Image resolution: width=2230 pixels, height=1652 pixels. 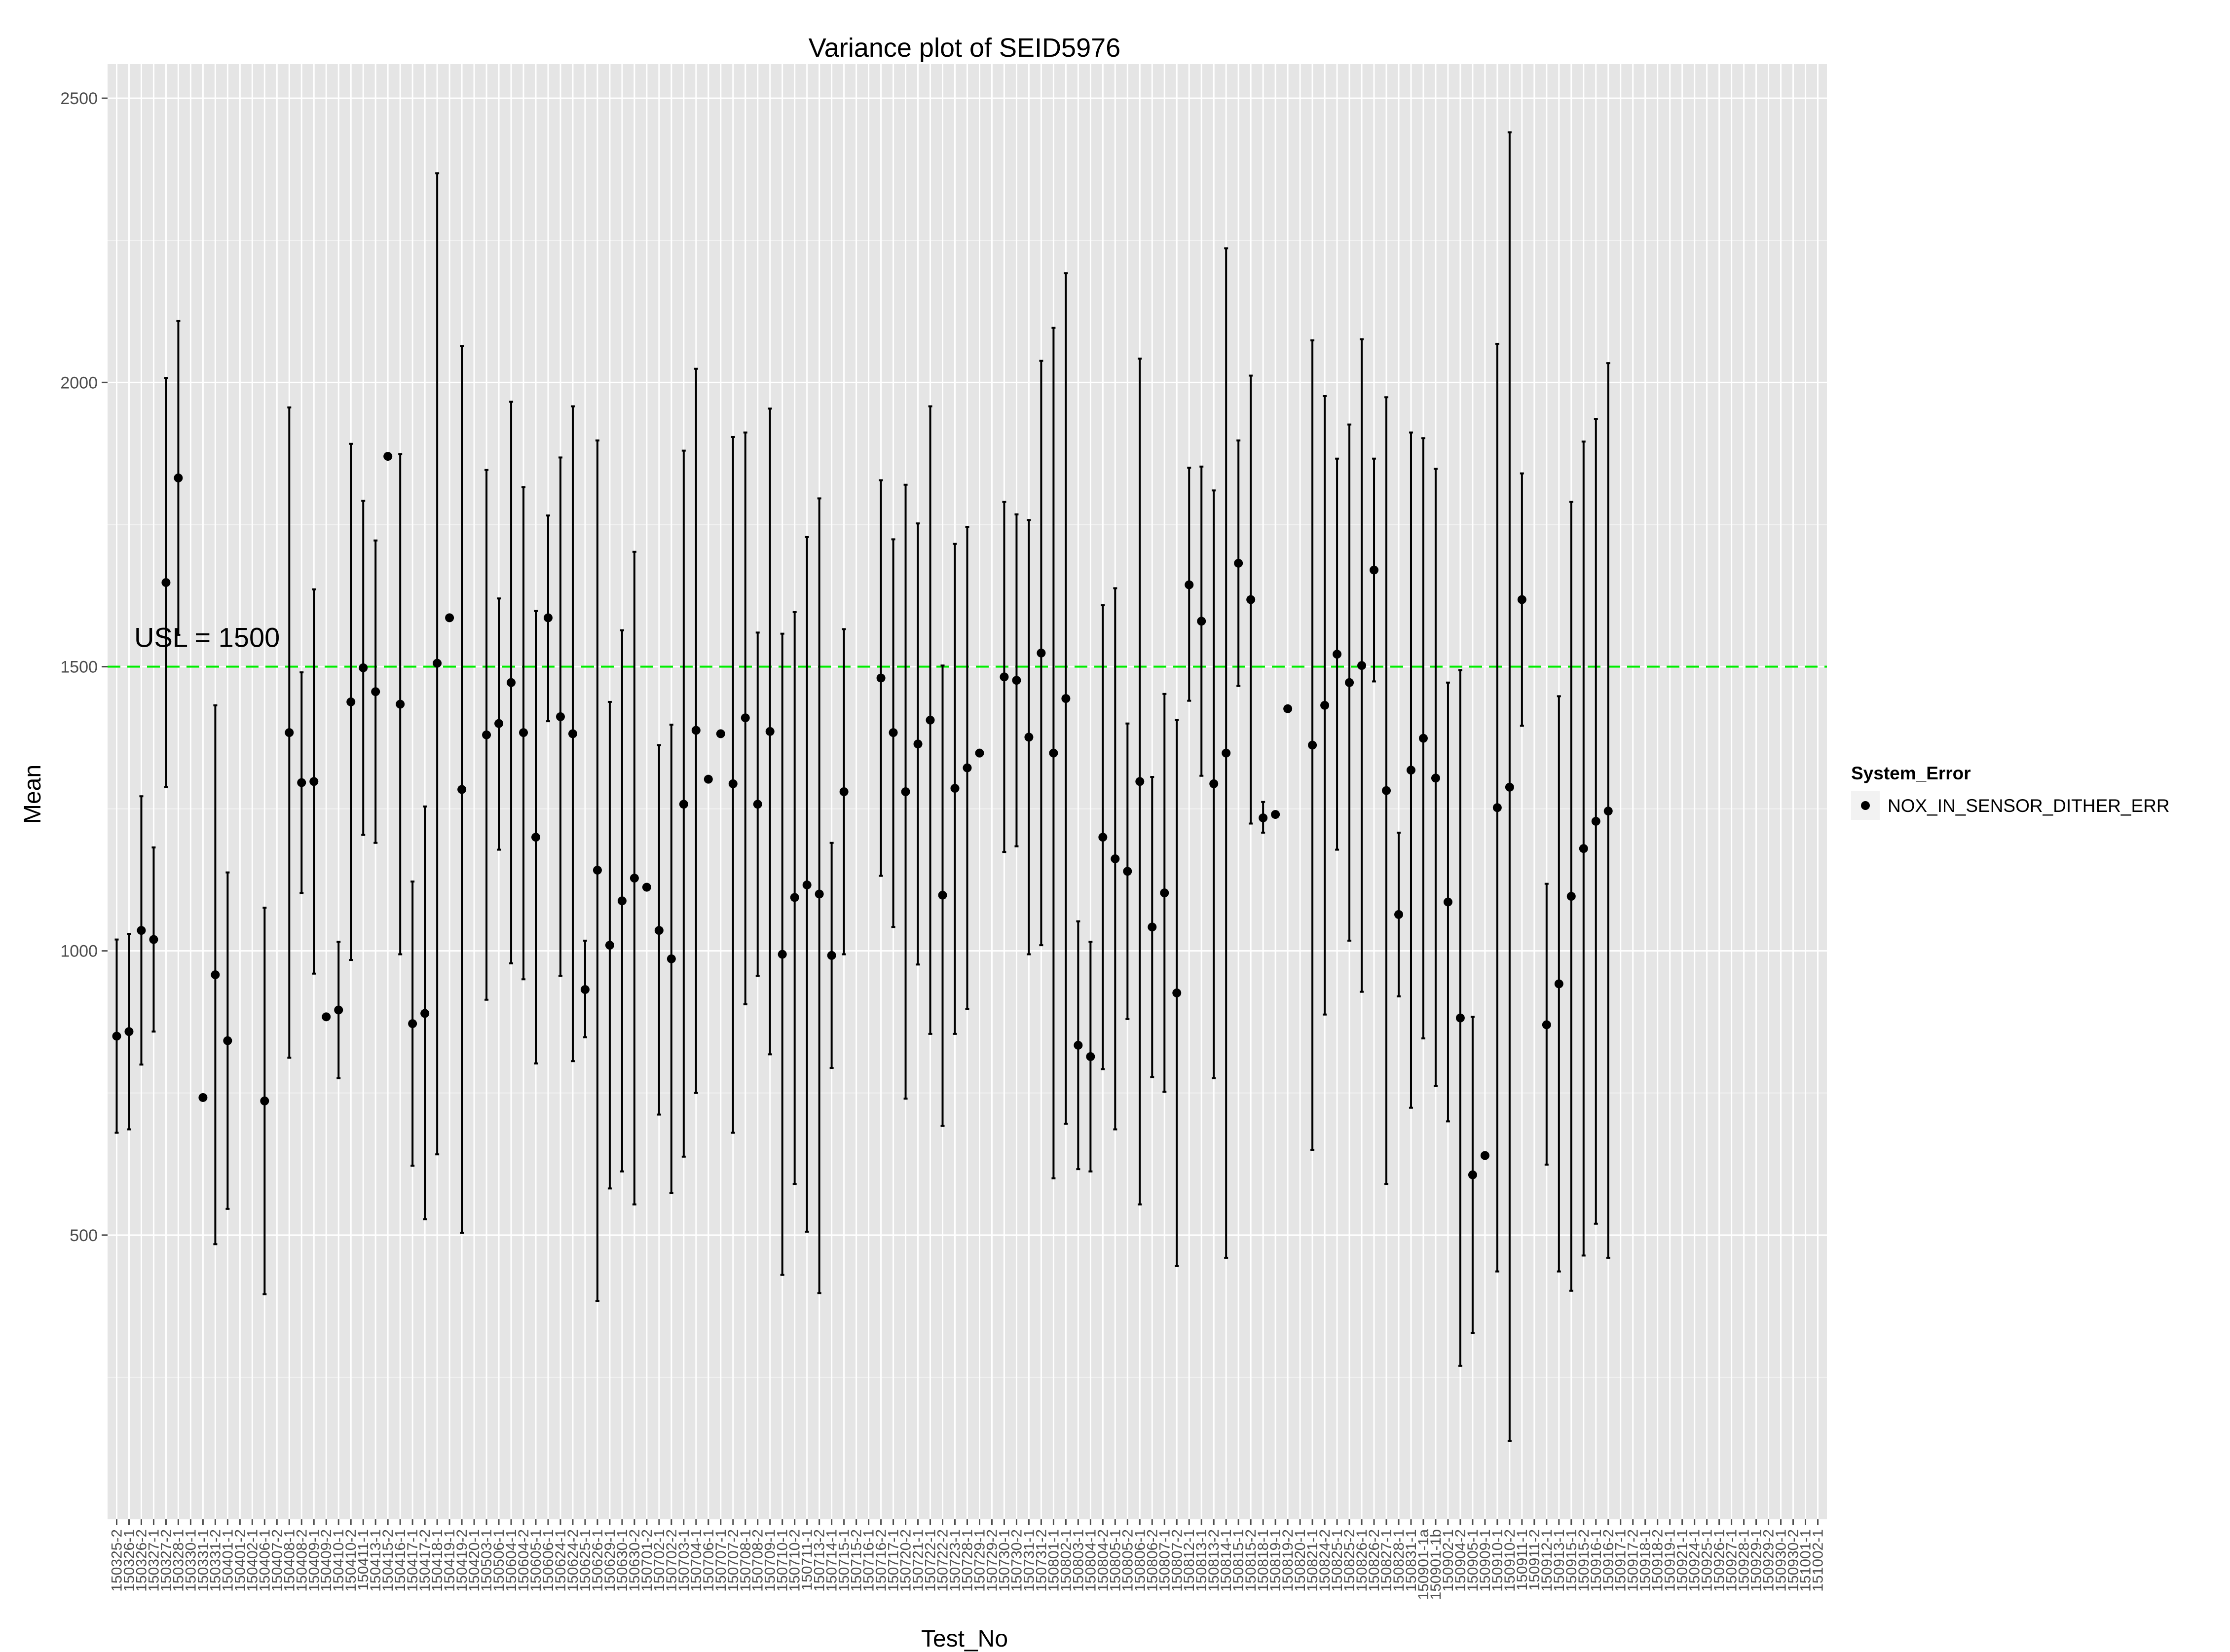 I want to click on x-tick-label: 150722-2, so click(x=943, y=1560).